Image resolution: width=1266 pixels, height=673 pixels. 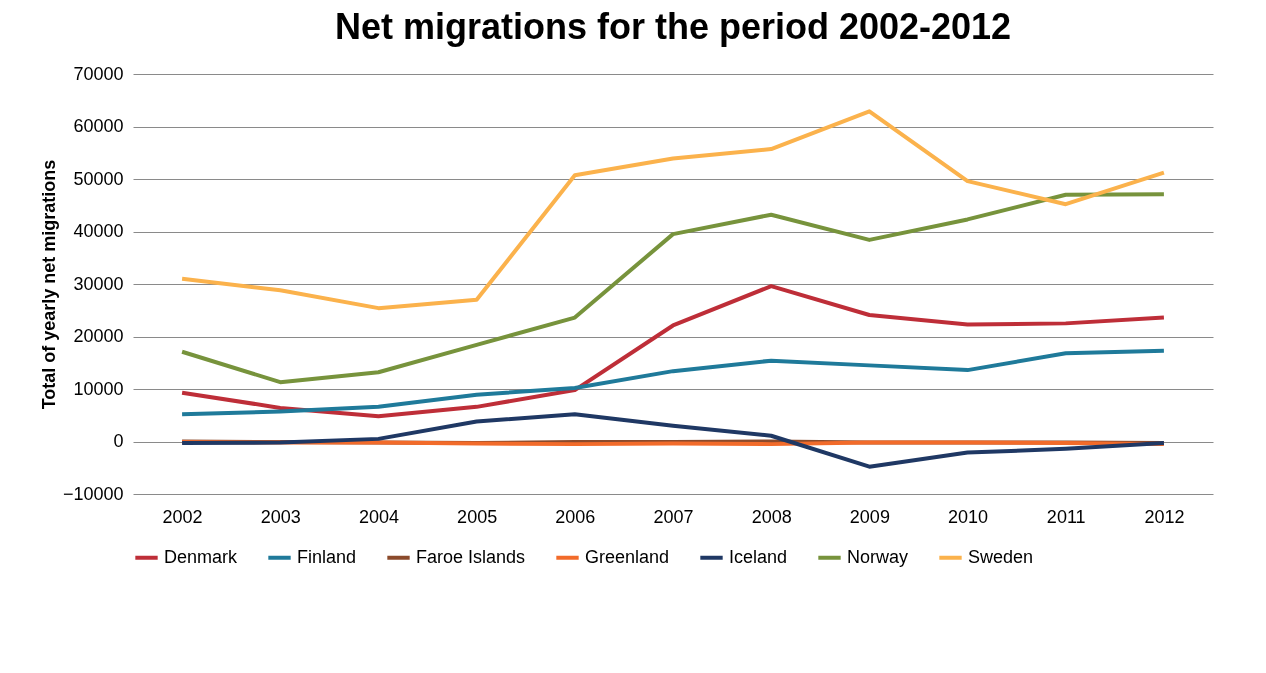 I want to click on y-tick-label: 20000, so click(x=98, y=336).